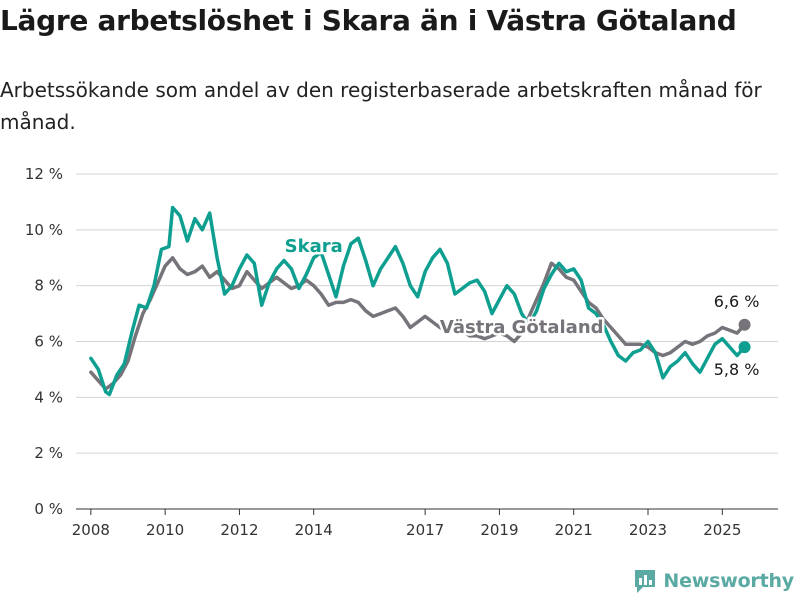  What do you see at coordinates (48, 509) in the screenshot?
I see `y-tick-label: 0 %` at bounding box center [48, 509].